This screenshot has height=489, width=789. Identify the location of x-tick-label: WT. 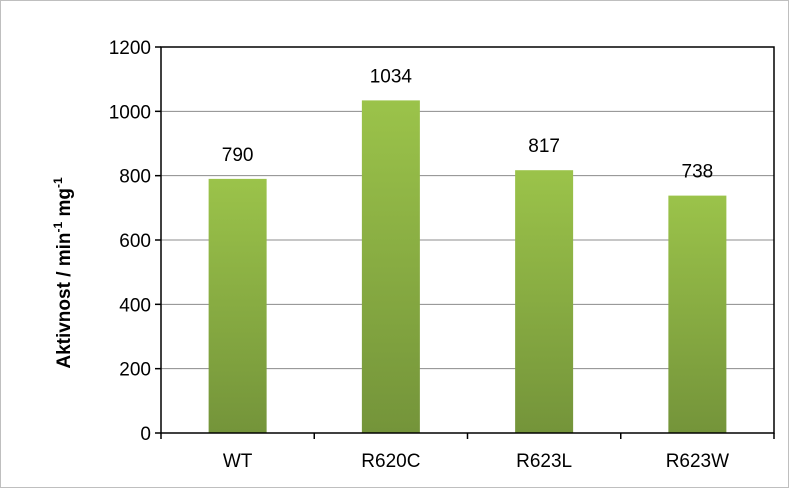
(238, 461).